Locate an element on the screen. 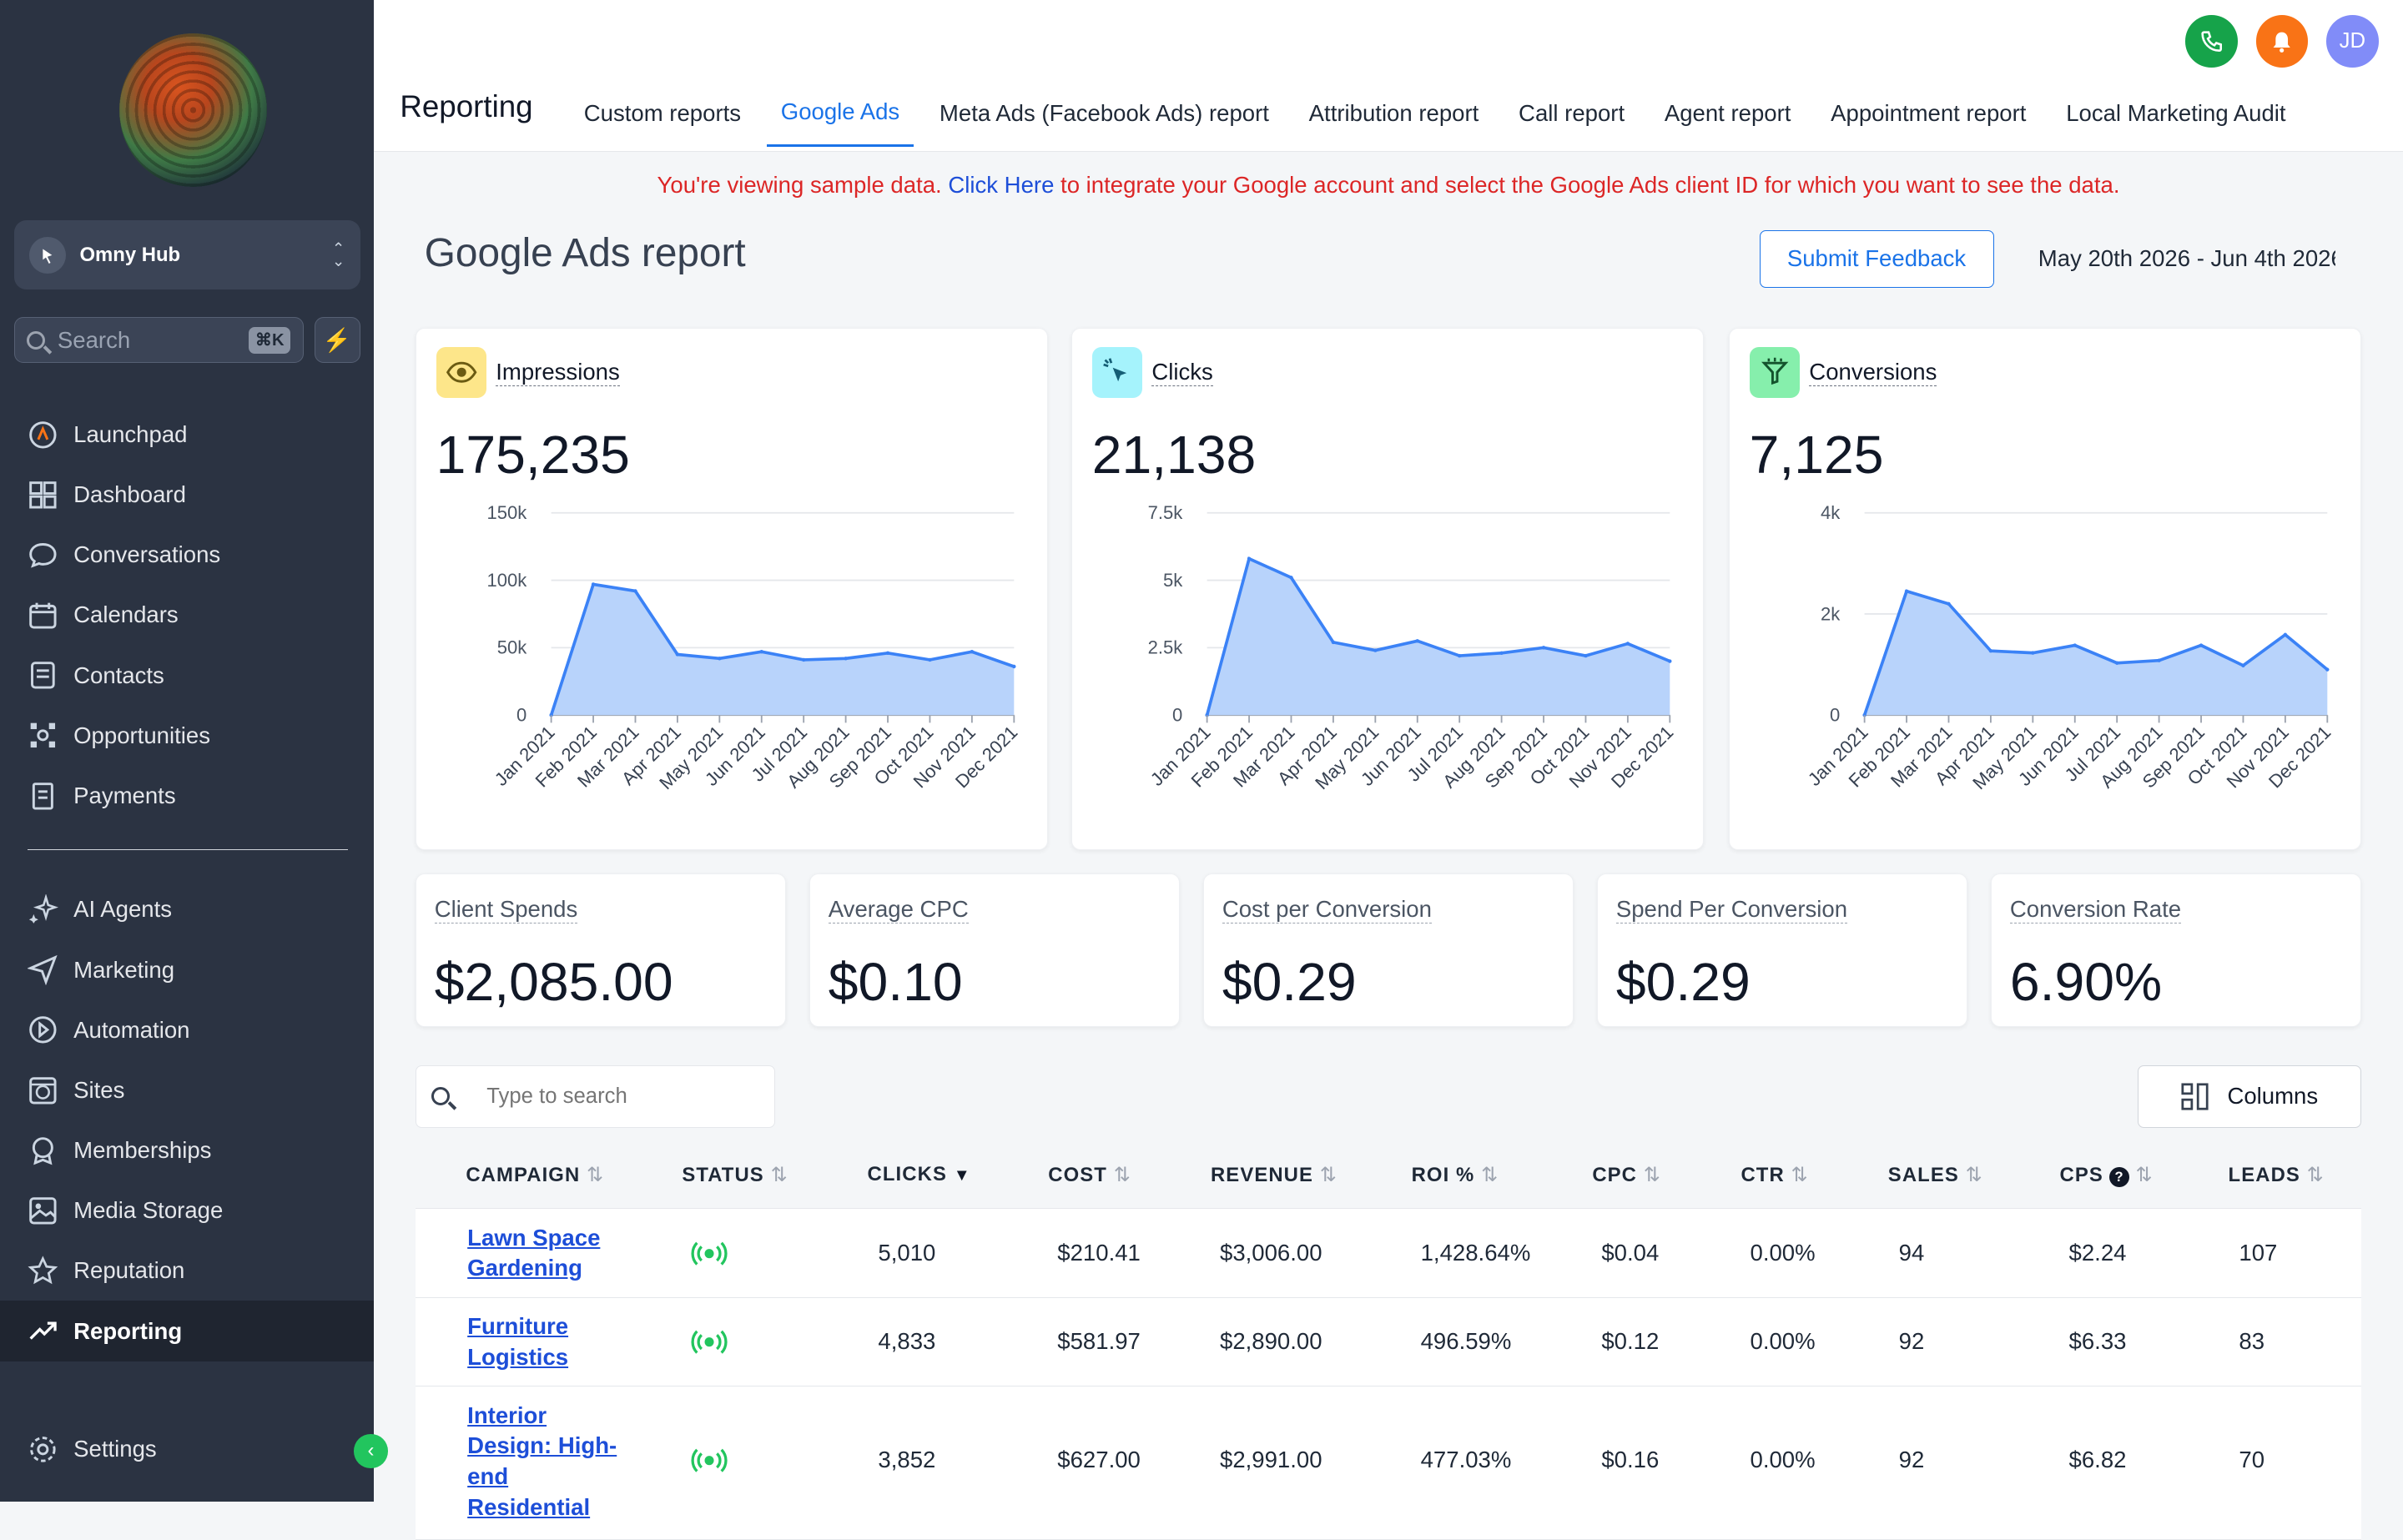 This screenshot has width=2403, height=1540. metric-label: Clicks is located at coordinates (1182, 372).